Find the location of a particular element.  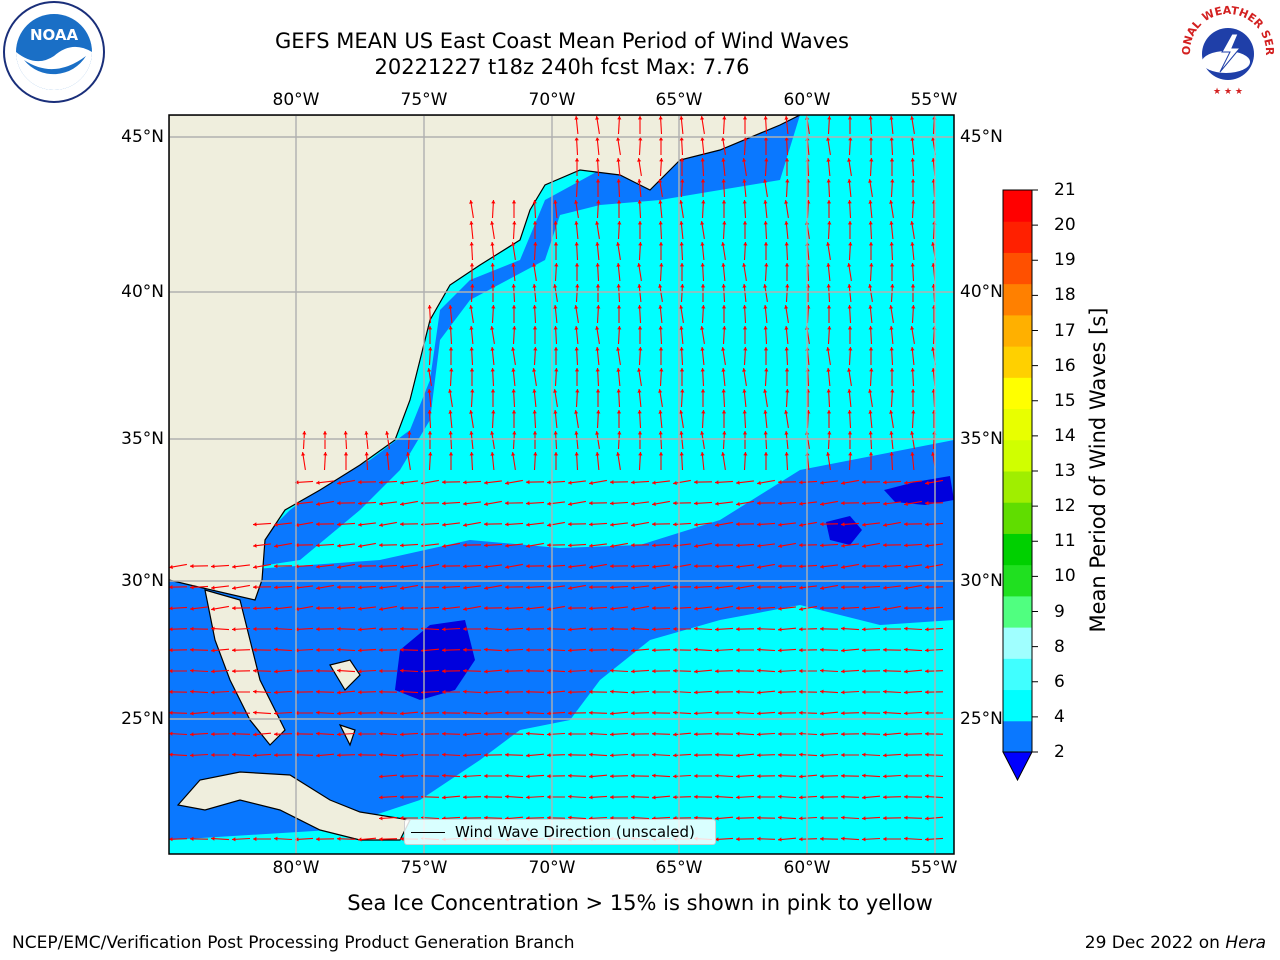

colorbar-label-text: Mean Period of Wind Waves [s] is located at coordinates (1098, 470).